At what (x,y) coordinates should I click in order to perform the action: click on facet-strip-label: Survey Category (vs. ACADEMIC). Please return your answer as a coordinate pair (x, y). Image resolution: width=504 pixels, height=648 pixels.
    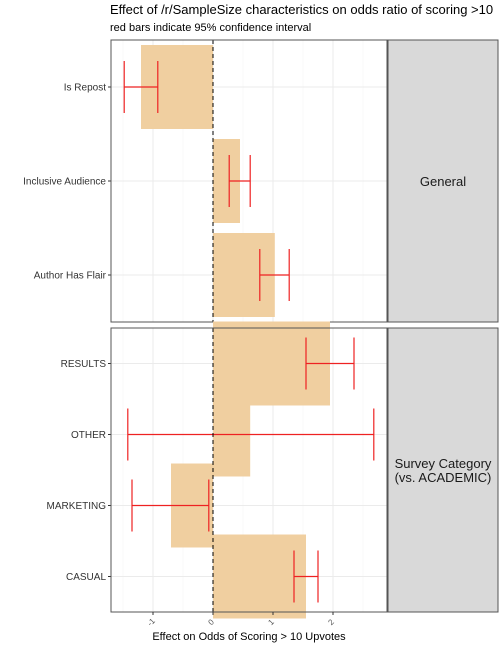
    Looking at the image, I should click on (443, 470).